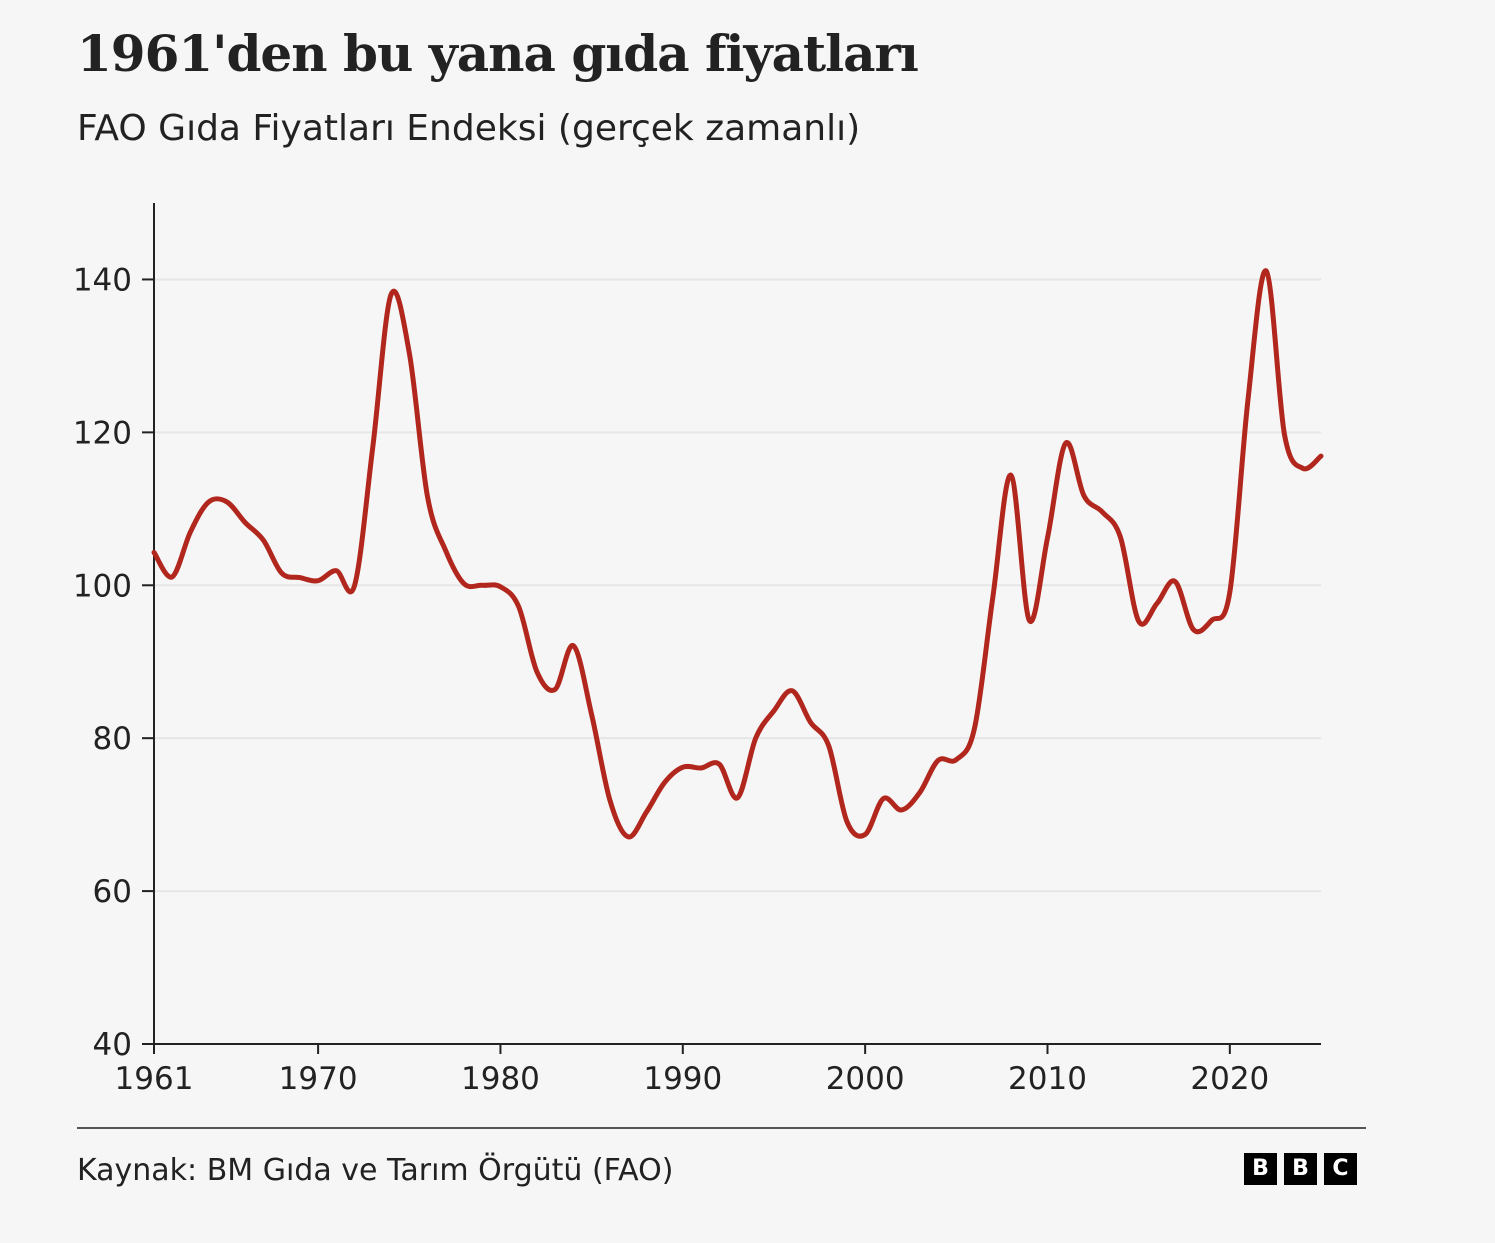  Describe the element at coordinates (498, 53) in the screenshot. I see `chart-title: 1961'den bu yana gıda fiyatları` at that location.